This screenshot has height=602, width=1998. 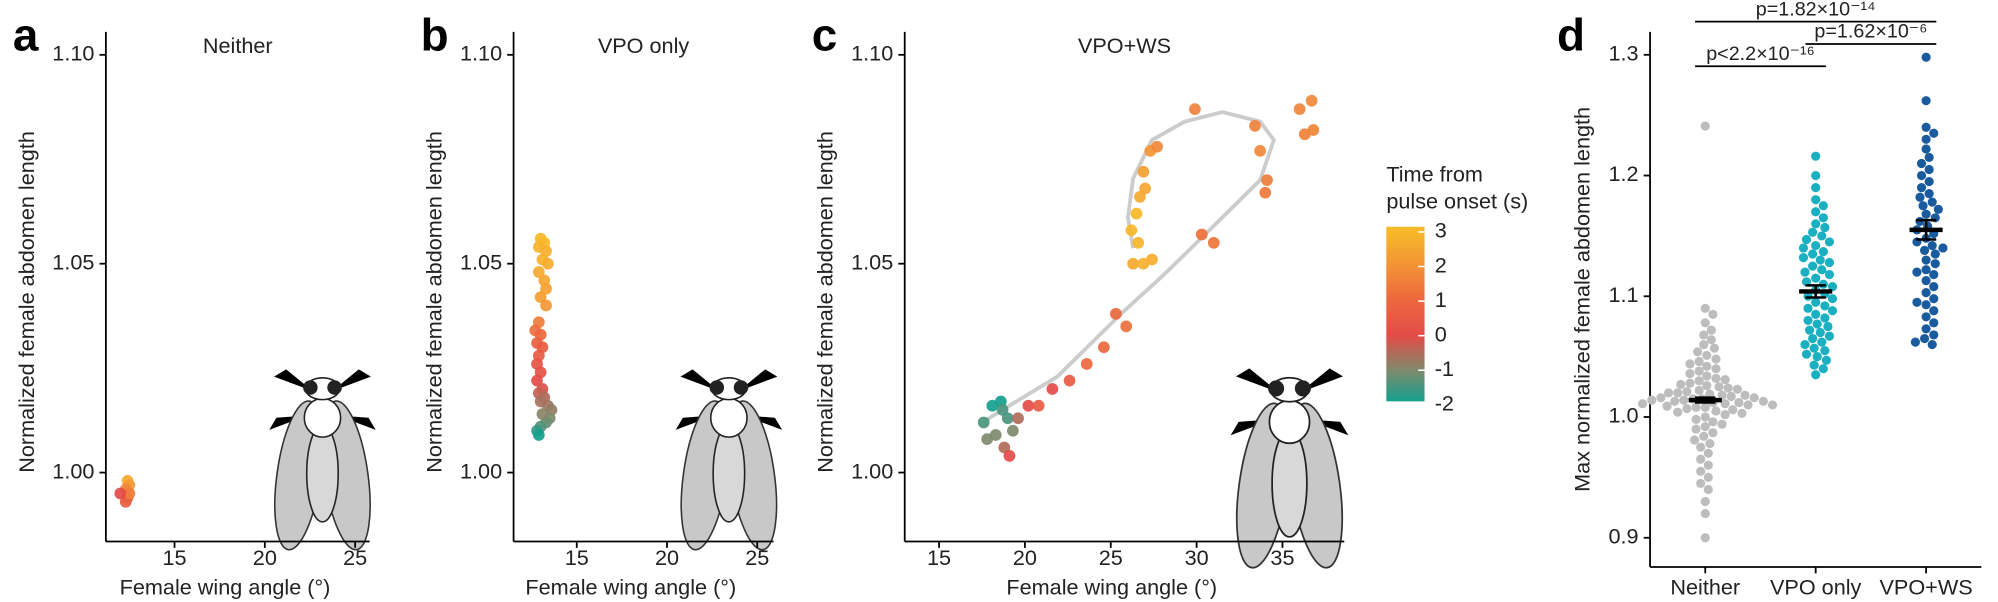 What do you see at coordinates (644, 45) in the screenshot?
I see `chart-title: VPO only` at bounding box center [644, 45].